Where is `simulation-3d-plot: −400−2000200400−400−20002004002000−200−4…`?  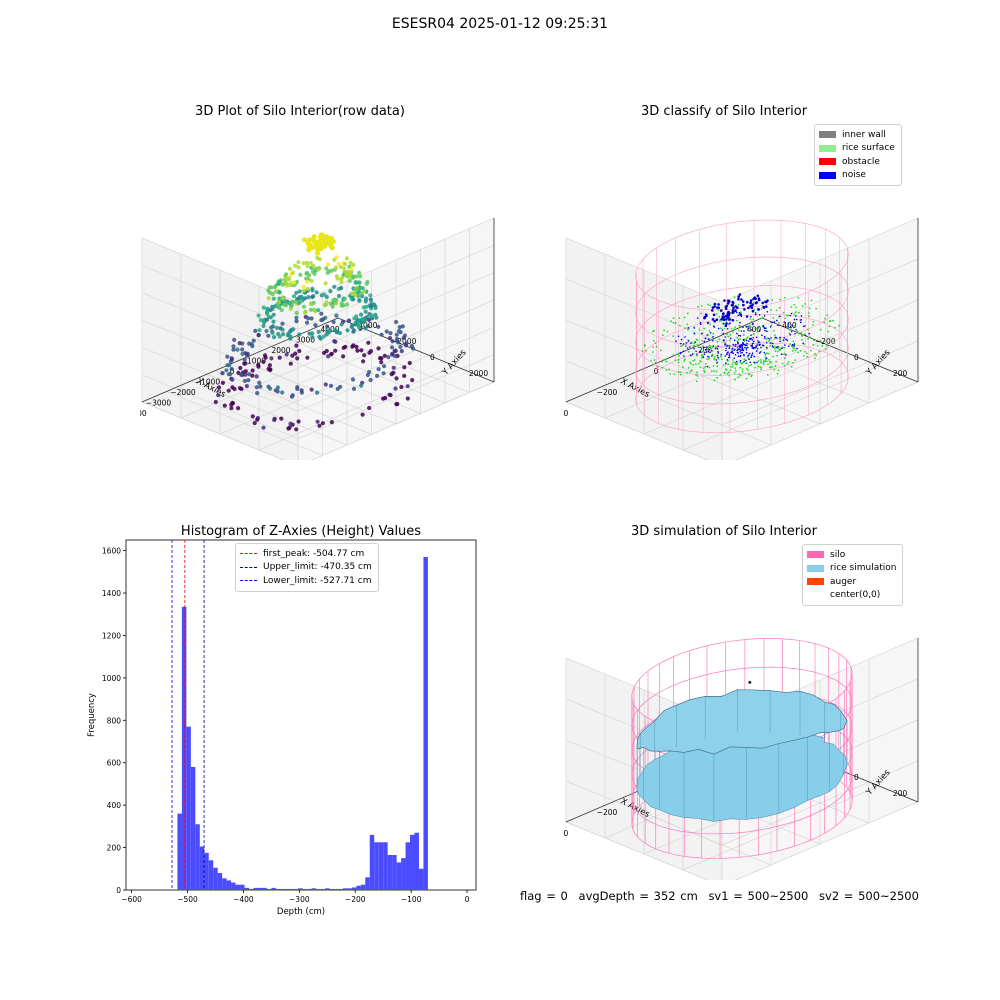
simulation-3d-plot: −400−2000200400−400−20002004002000−200−4… is located at coordinates (744, 720).